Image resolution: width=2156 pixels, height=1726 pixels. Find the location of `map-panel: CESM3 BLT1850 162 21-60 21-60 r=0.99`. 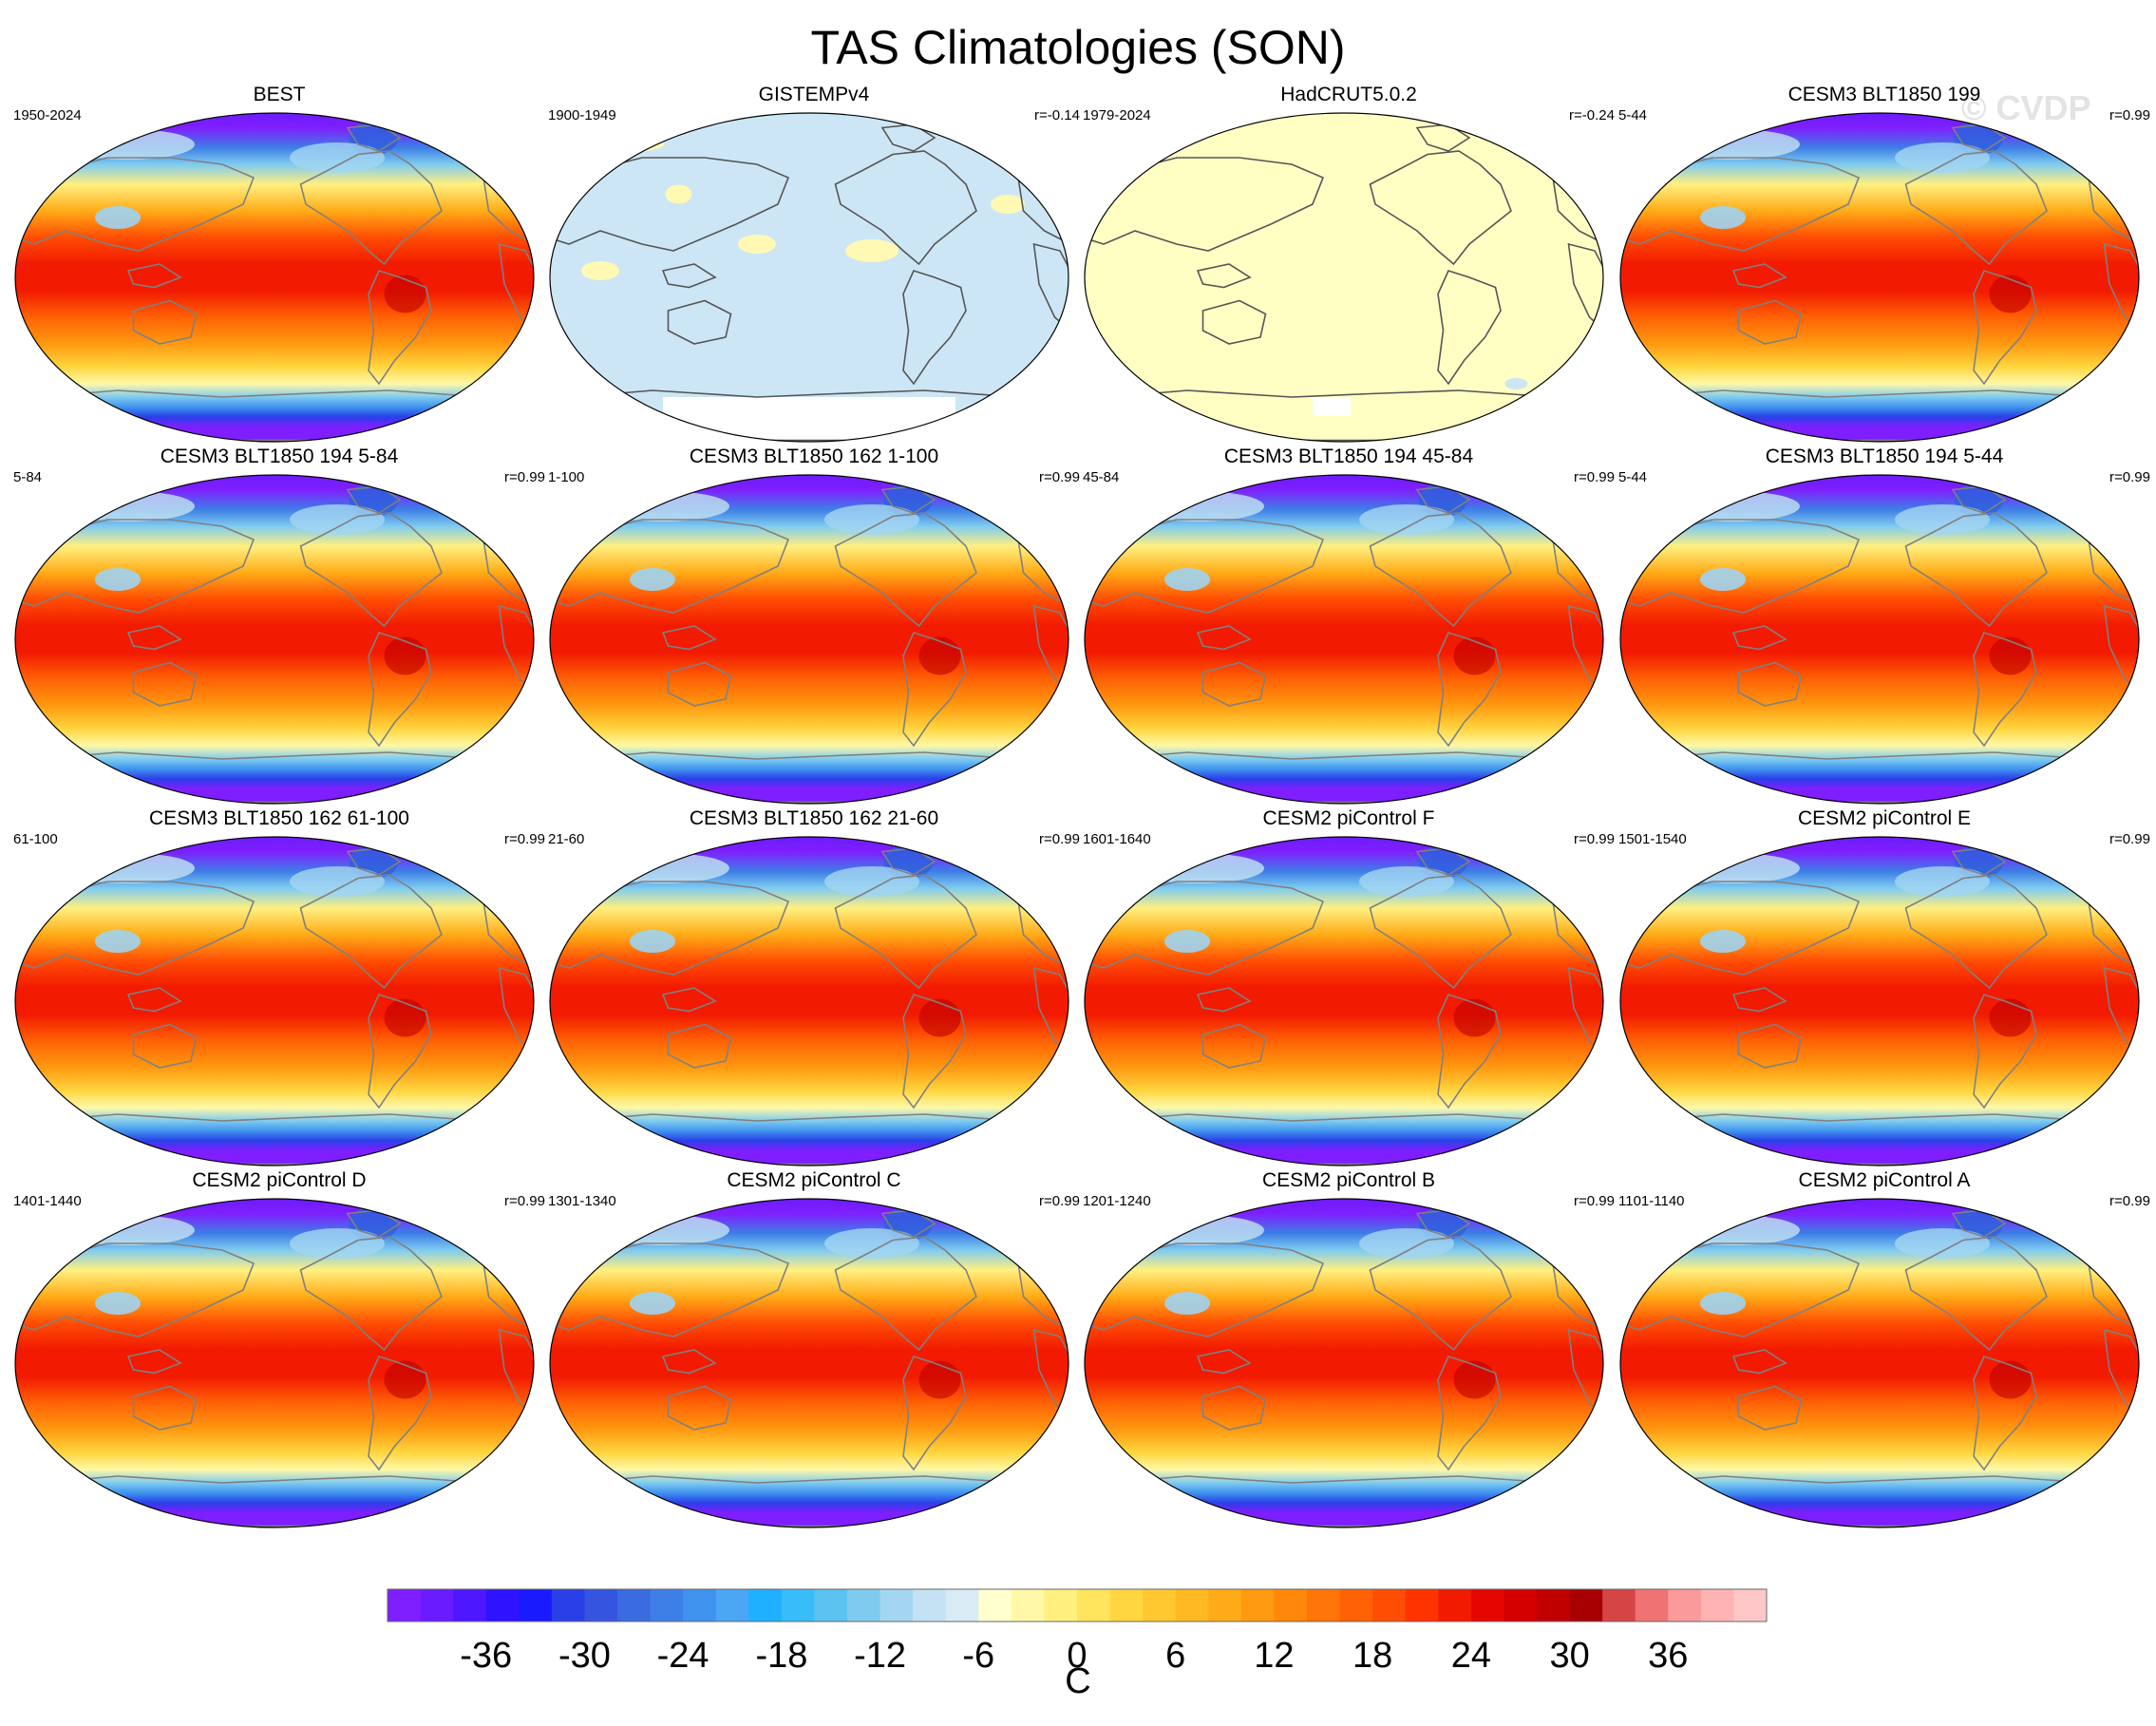

map-panel: CESM3 BLT1850 162 21-60 21-60 r=0.99 is located at coordinates (814, 986).